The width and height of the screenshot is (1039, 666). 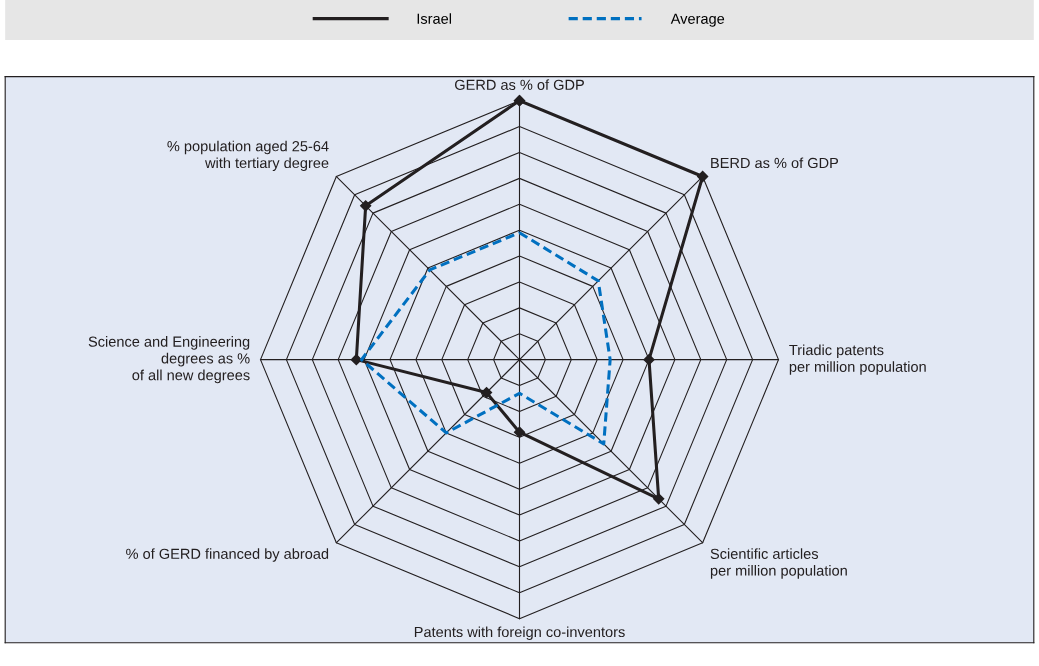 What do you see at coordinates (519, 633) in the screenshot?
I see `spoke-label: Patents with foreign co-inventors` at bounding box center [519, 633].